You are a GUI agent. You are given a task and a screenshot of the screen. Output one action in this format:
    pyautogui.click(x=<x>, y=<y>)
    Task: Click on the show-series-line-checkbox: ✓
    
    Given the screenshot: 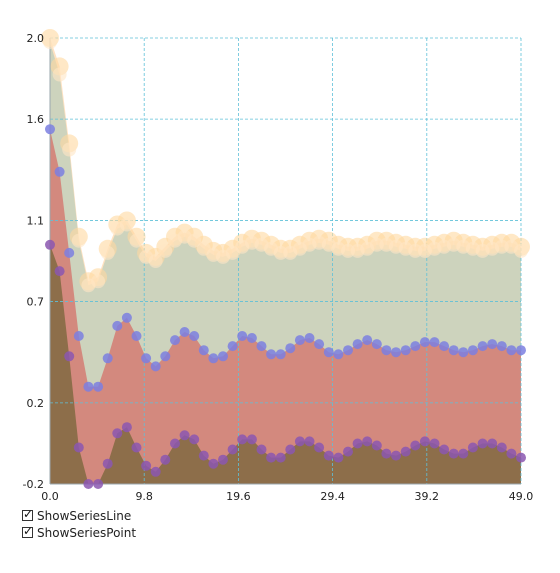 What is the action you would take?
    pyautogui.click(x=28, y=514)
    